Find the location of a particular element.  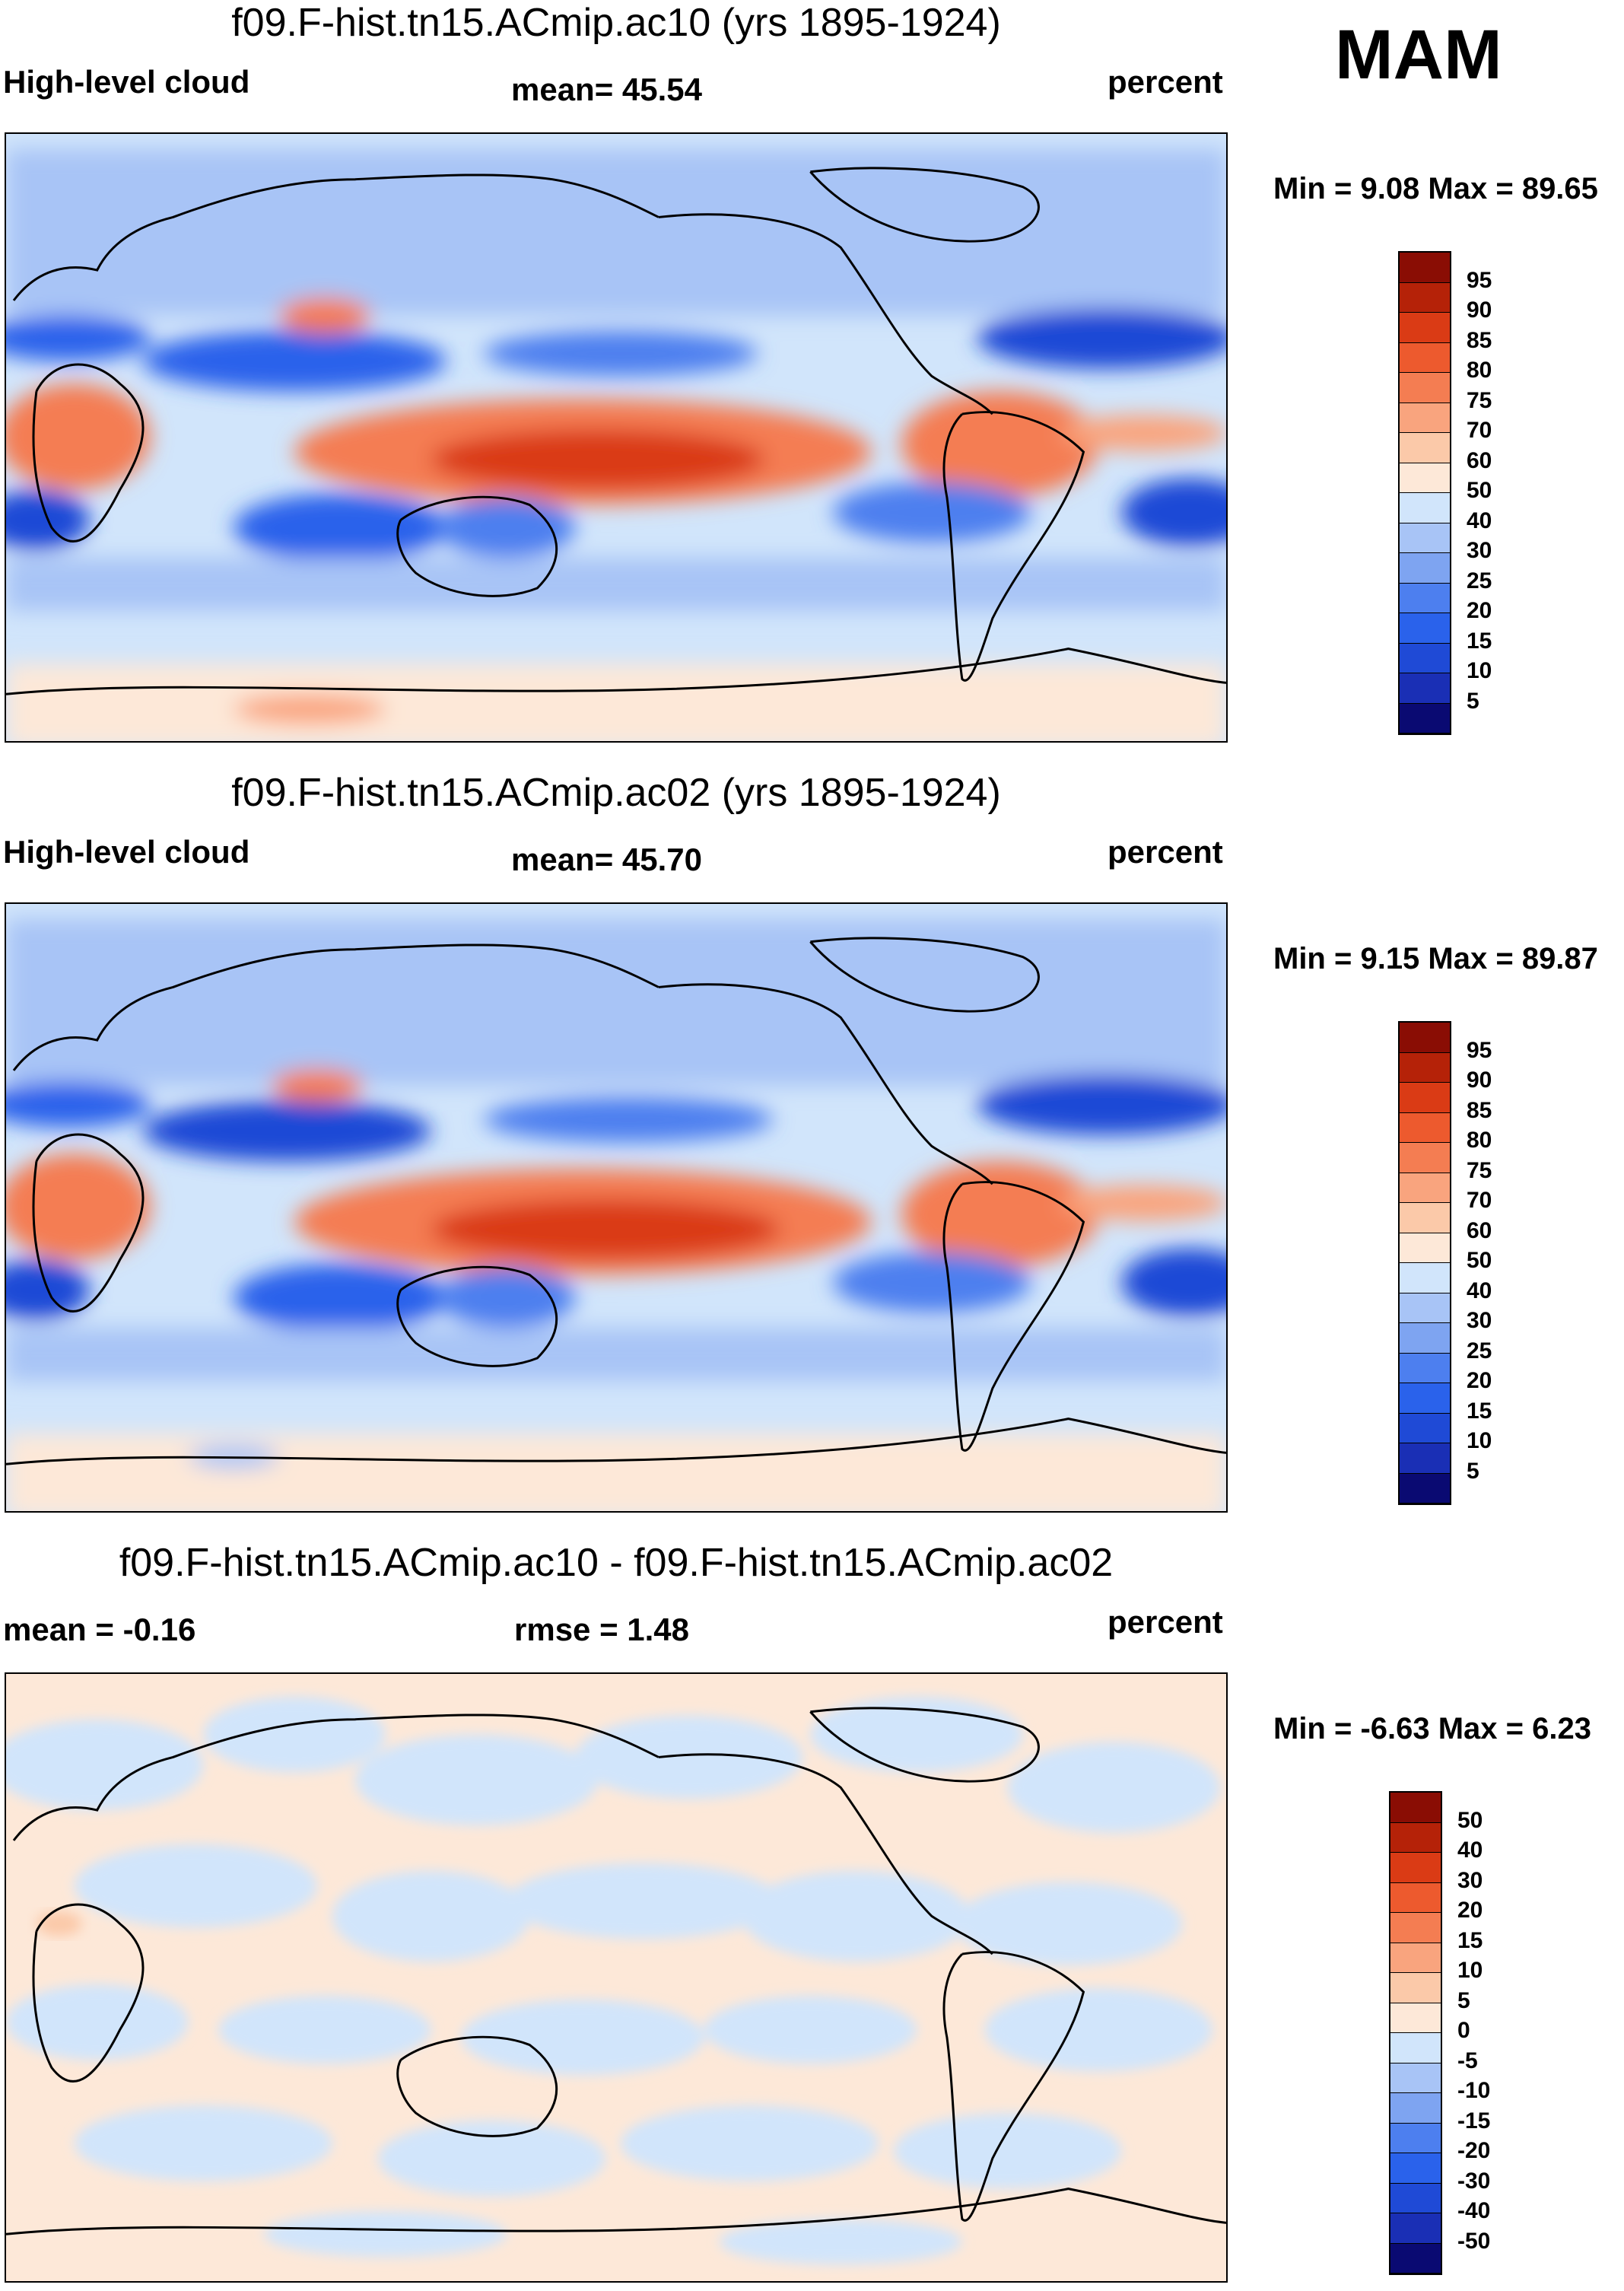

colorbar-tick-label: 40 is located at coordinates (1479, 520).